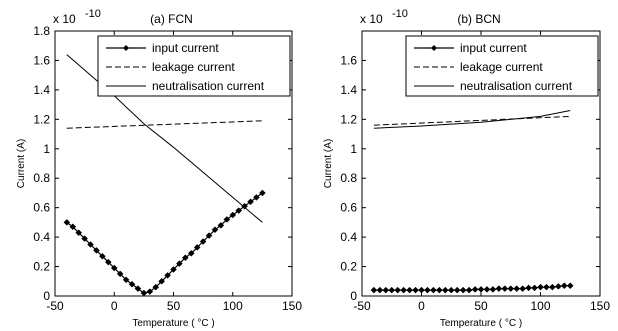 This screenshot has width=618, height=331. I want to click on legend-marker-input-current, so click(126, 48).